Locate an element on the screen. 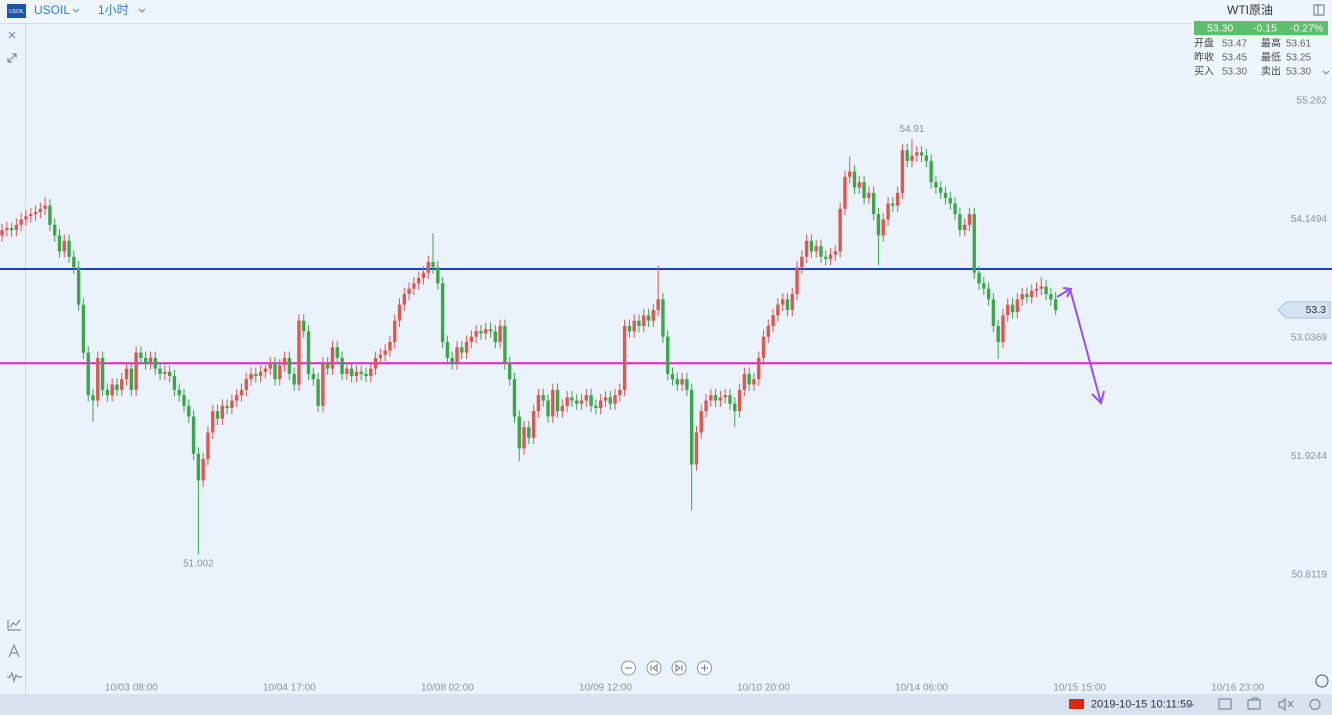  y-tick-label: 54.1494 is located at coordinates (1309, 219).